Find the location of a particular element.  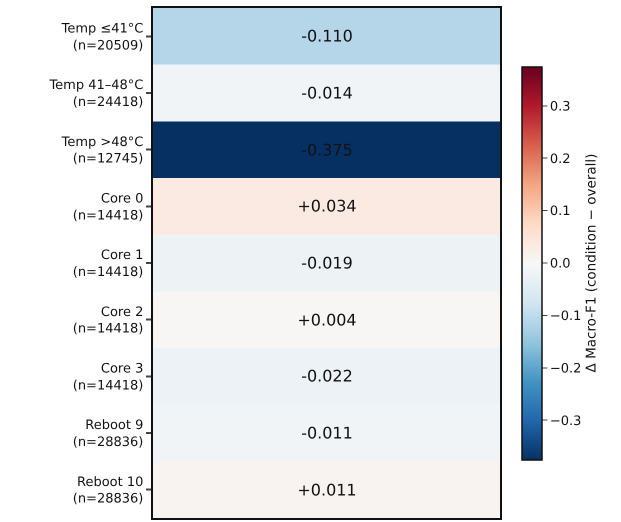

color-bar-label: 0.0 is located at coordinates (560, 264).